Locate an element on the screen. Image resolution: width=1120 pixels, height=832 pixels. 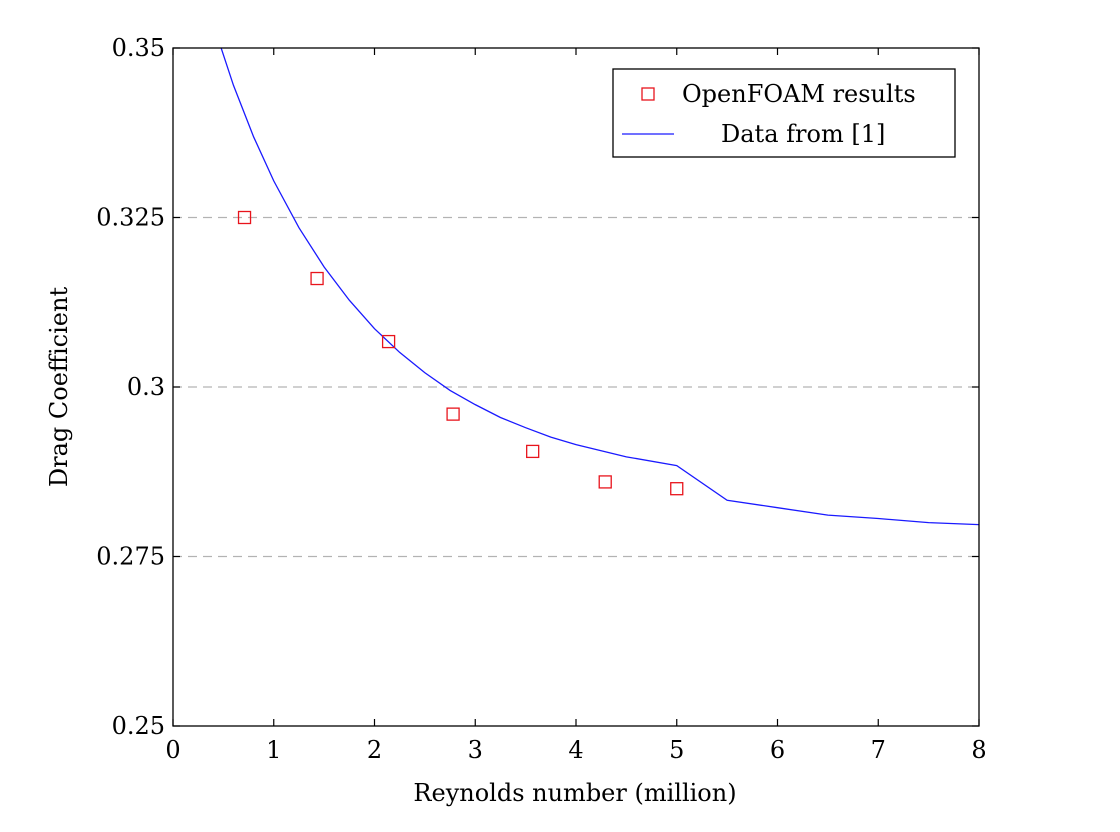
legend-marker-square-icon is located at coordinates (648, 94).